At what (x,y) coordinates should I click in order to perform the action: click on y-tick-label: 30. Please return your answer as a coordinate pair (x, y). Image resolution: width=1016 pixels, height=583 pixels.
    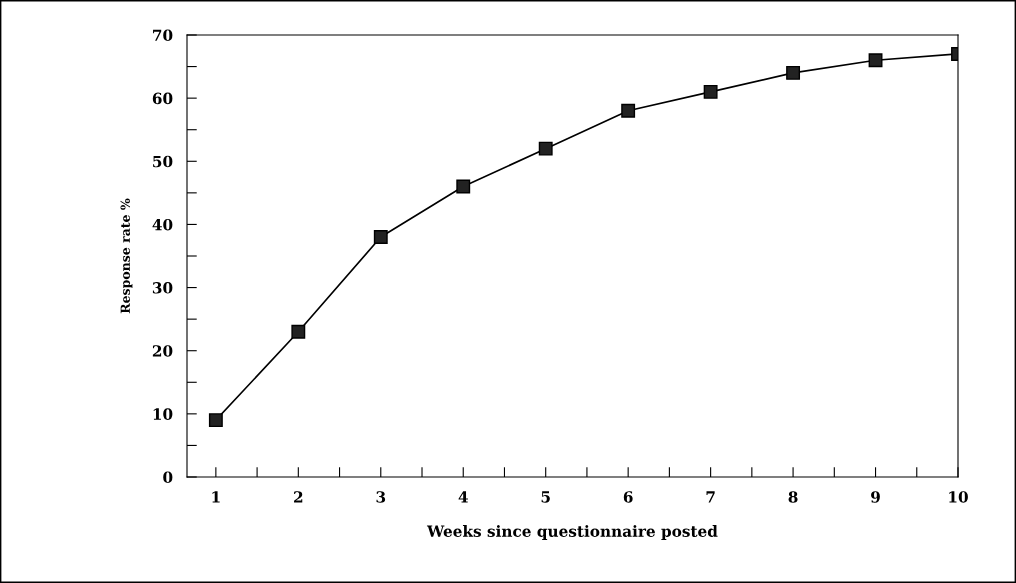
    Looking at the image, I should click on (162, 288).